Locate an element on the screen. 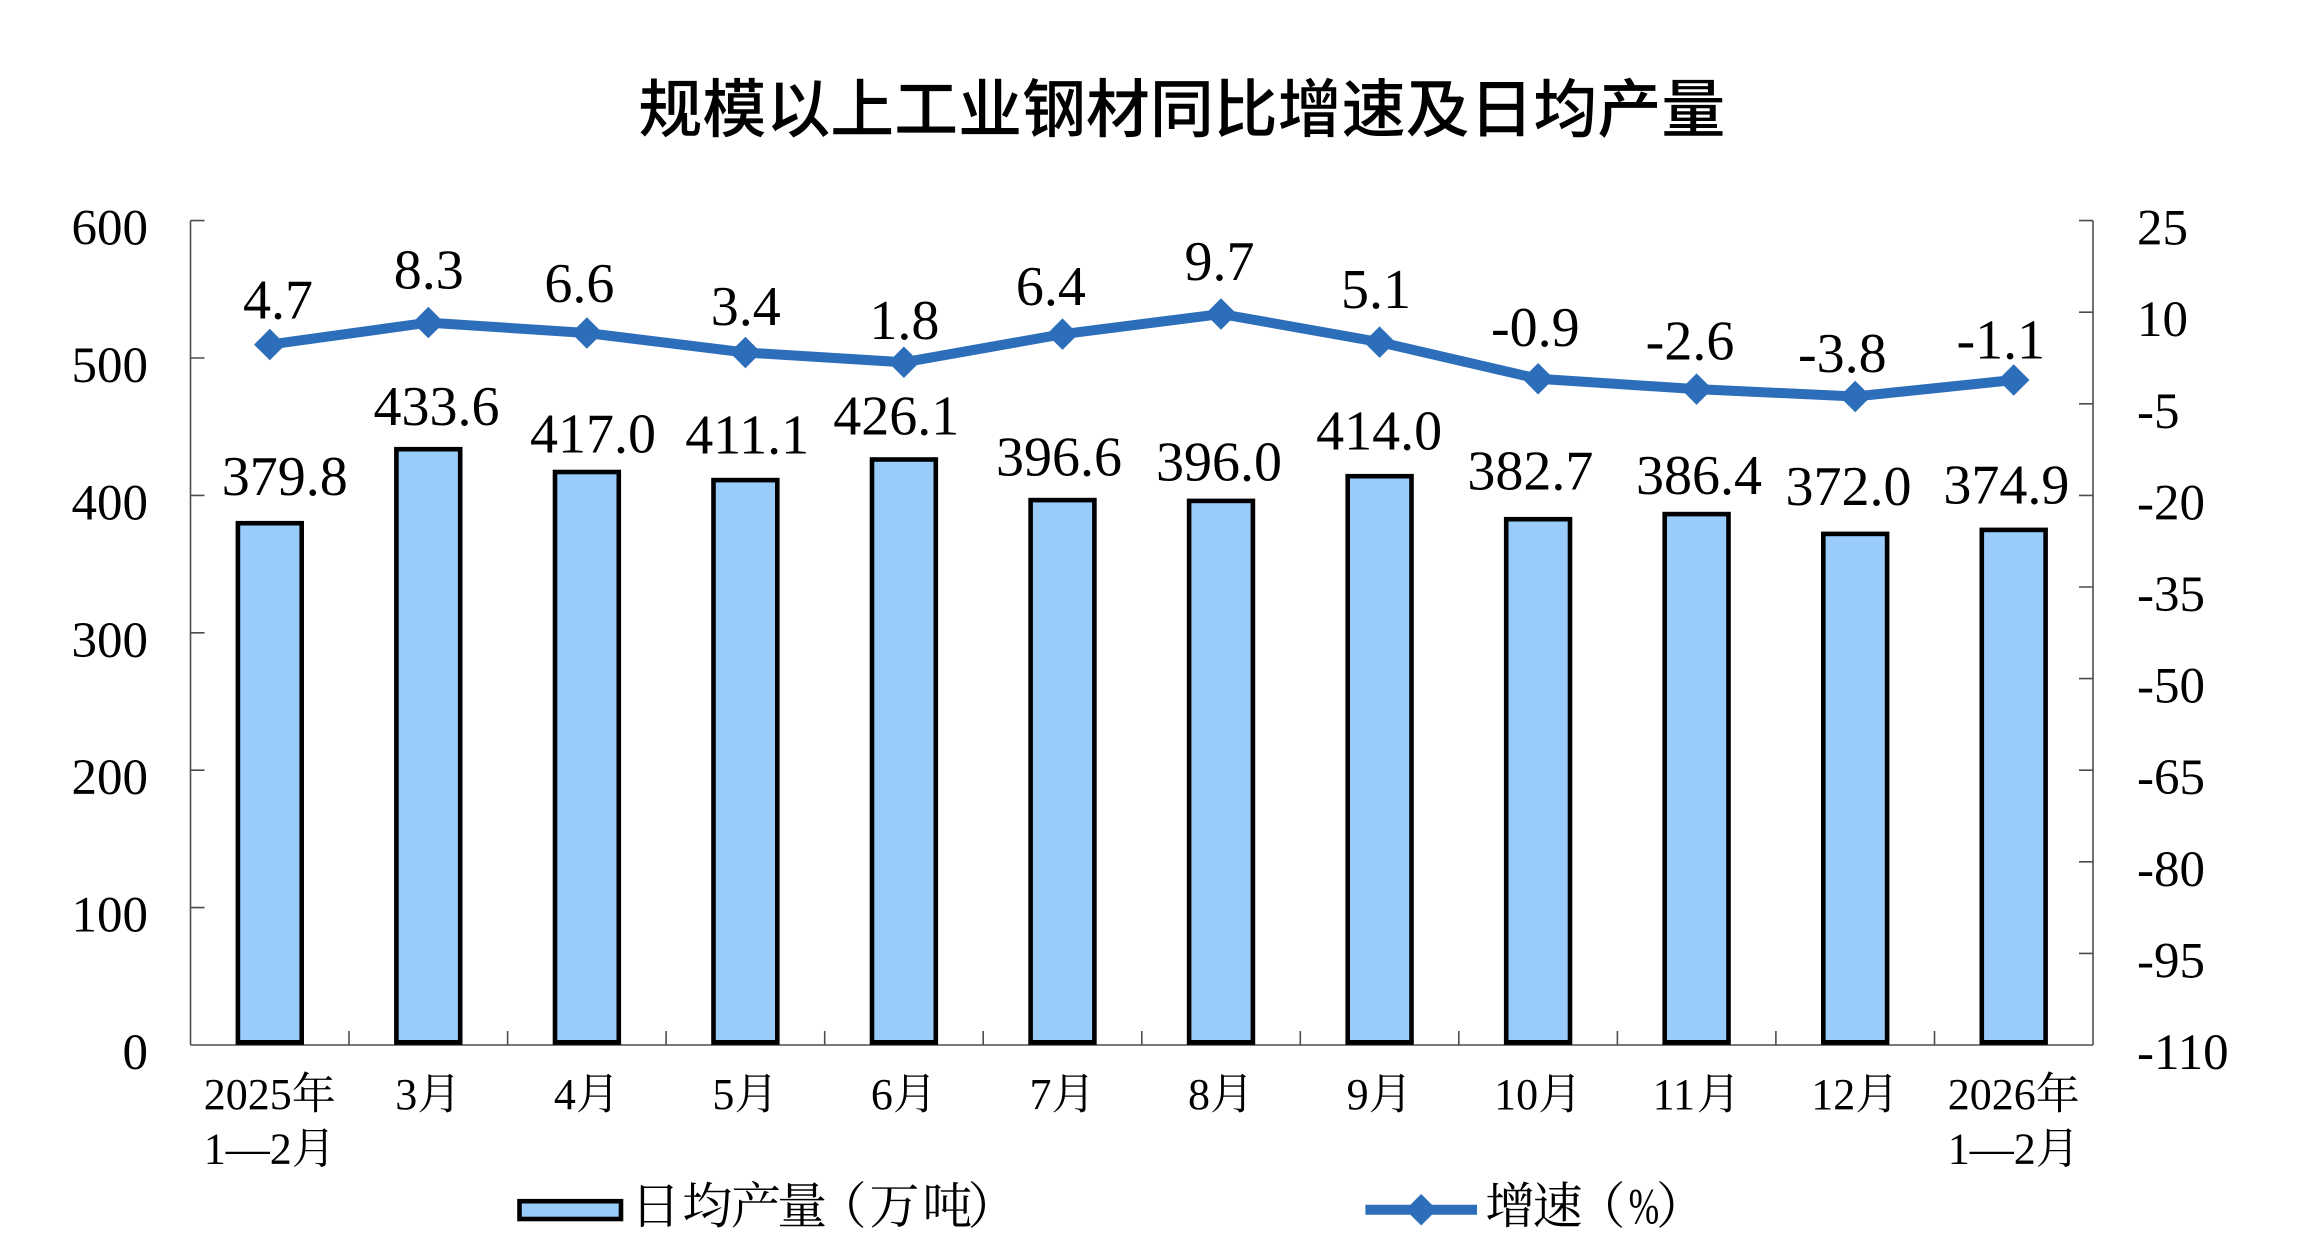 The height and width of the screenshot is (1253, 2304). svg-text: 3.4 is located at coordinates (746, 307).